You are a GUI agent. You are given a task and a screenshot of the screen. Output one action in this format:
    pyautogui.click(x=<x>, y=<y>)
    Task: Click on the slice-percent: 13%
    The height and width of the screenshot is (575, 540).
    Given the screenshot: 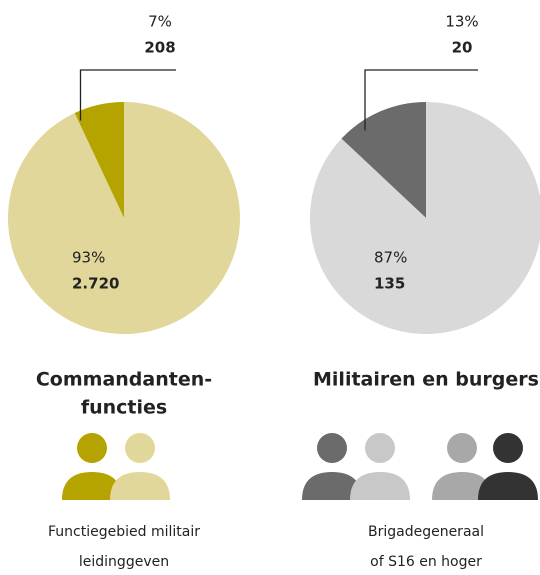 What is the action you would take?
    pyautogui.click(x=461, y=22)
    